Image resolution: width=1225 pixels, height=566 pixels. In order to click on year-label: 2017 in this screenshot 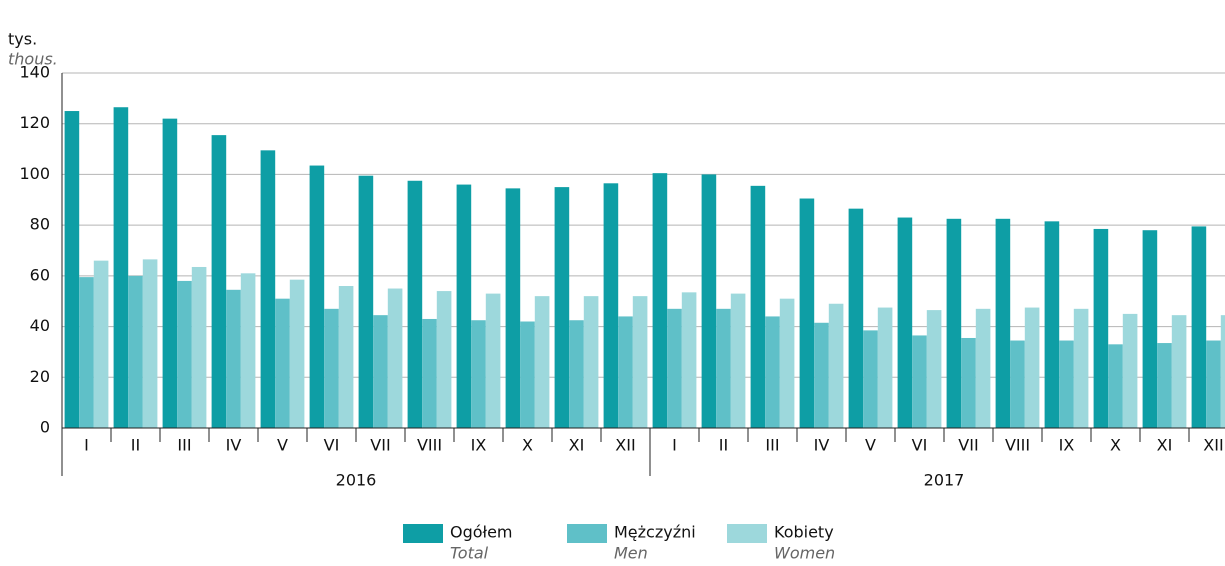, I will do `click(944, 480)`.